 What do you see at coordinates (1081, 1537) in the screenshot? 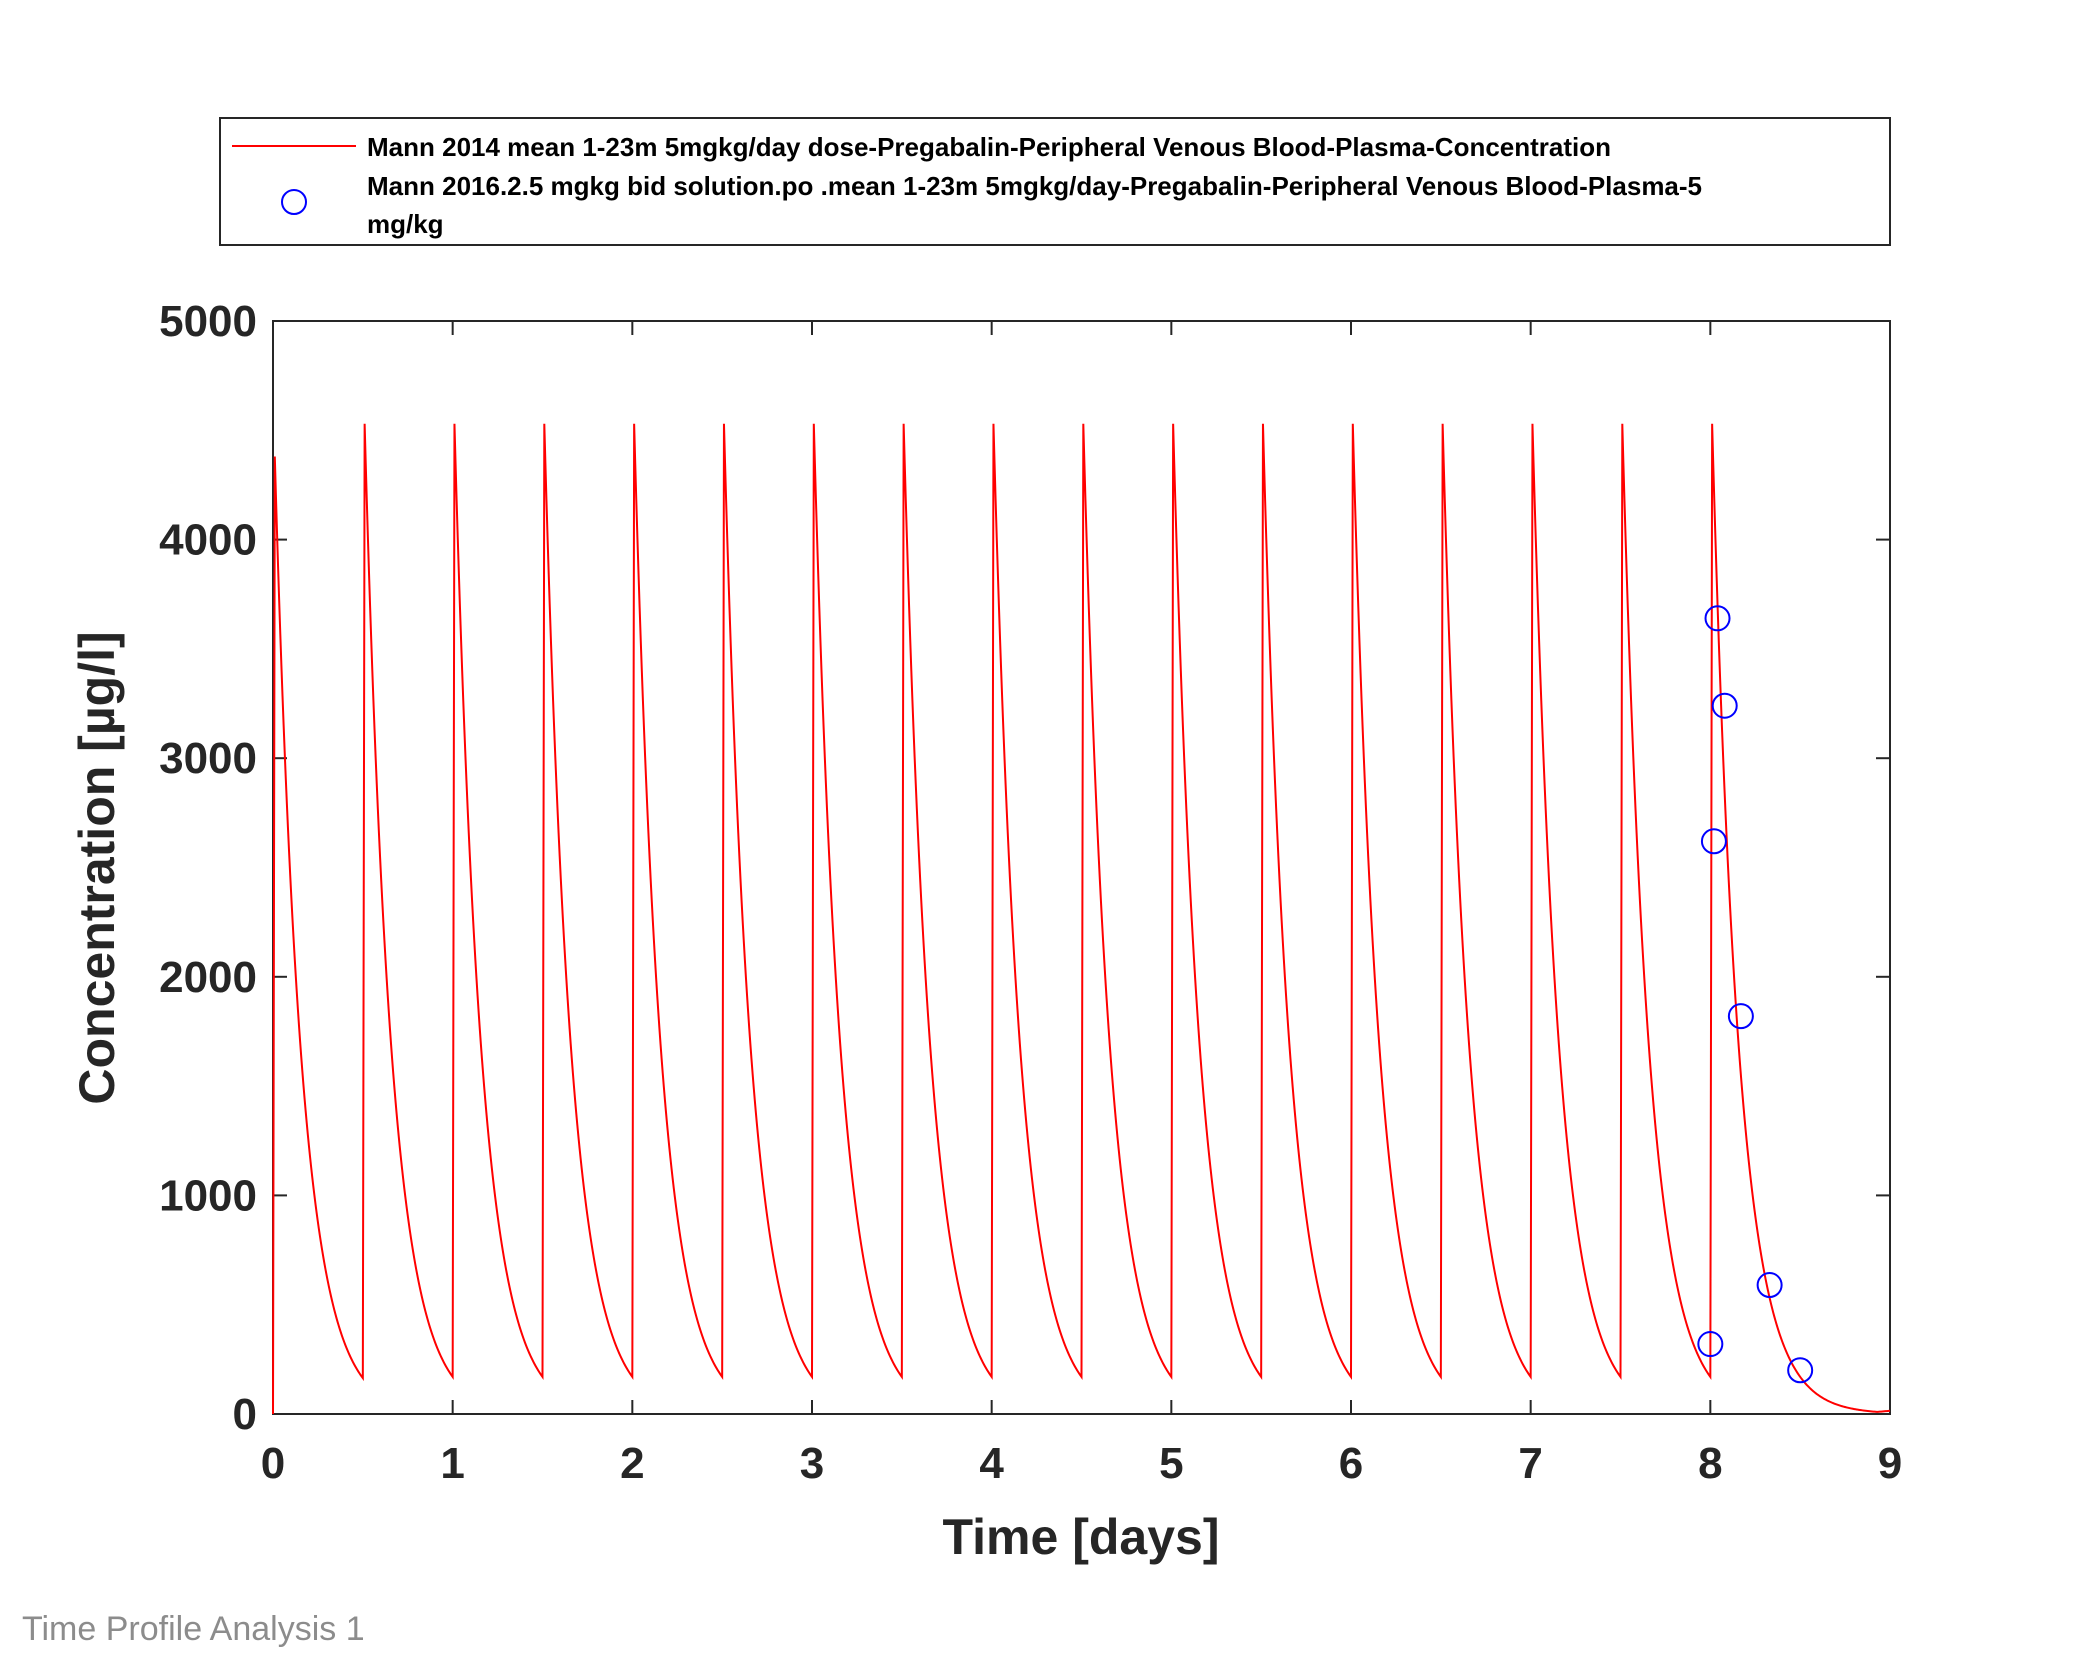
I see `x-axis-title: Time [days]` at bounding box center [1081, 1537].